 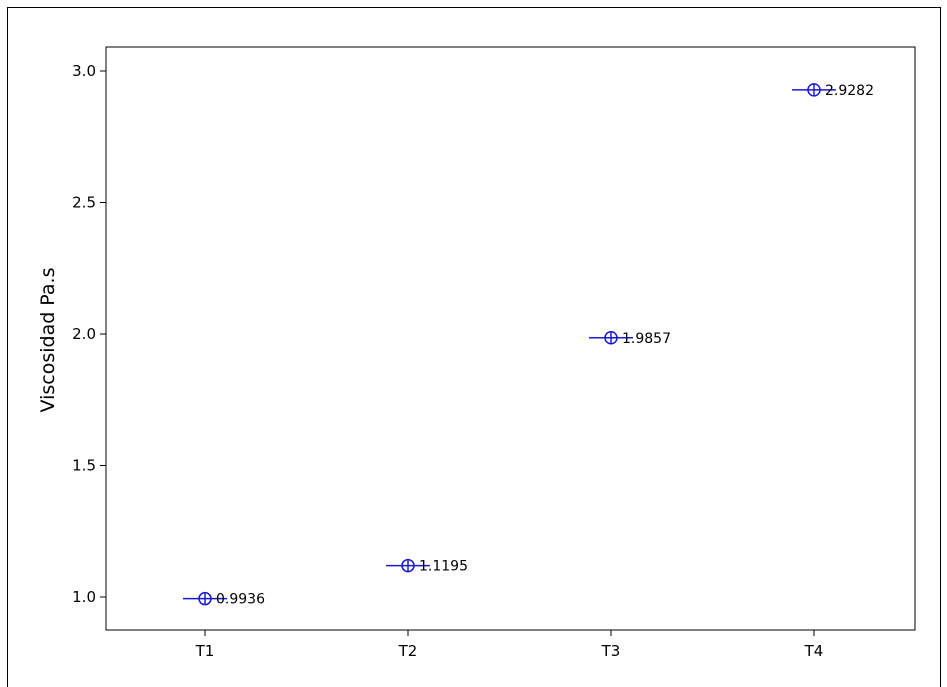 What do you see at coordinates (205, 651) in the screenshot?
I see `x-tick-label: T1` at bounding box center [205, 651].